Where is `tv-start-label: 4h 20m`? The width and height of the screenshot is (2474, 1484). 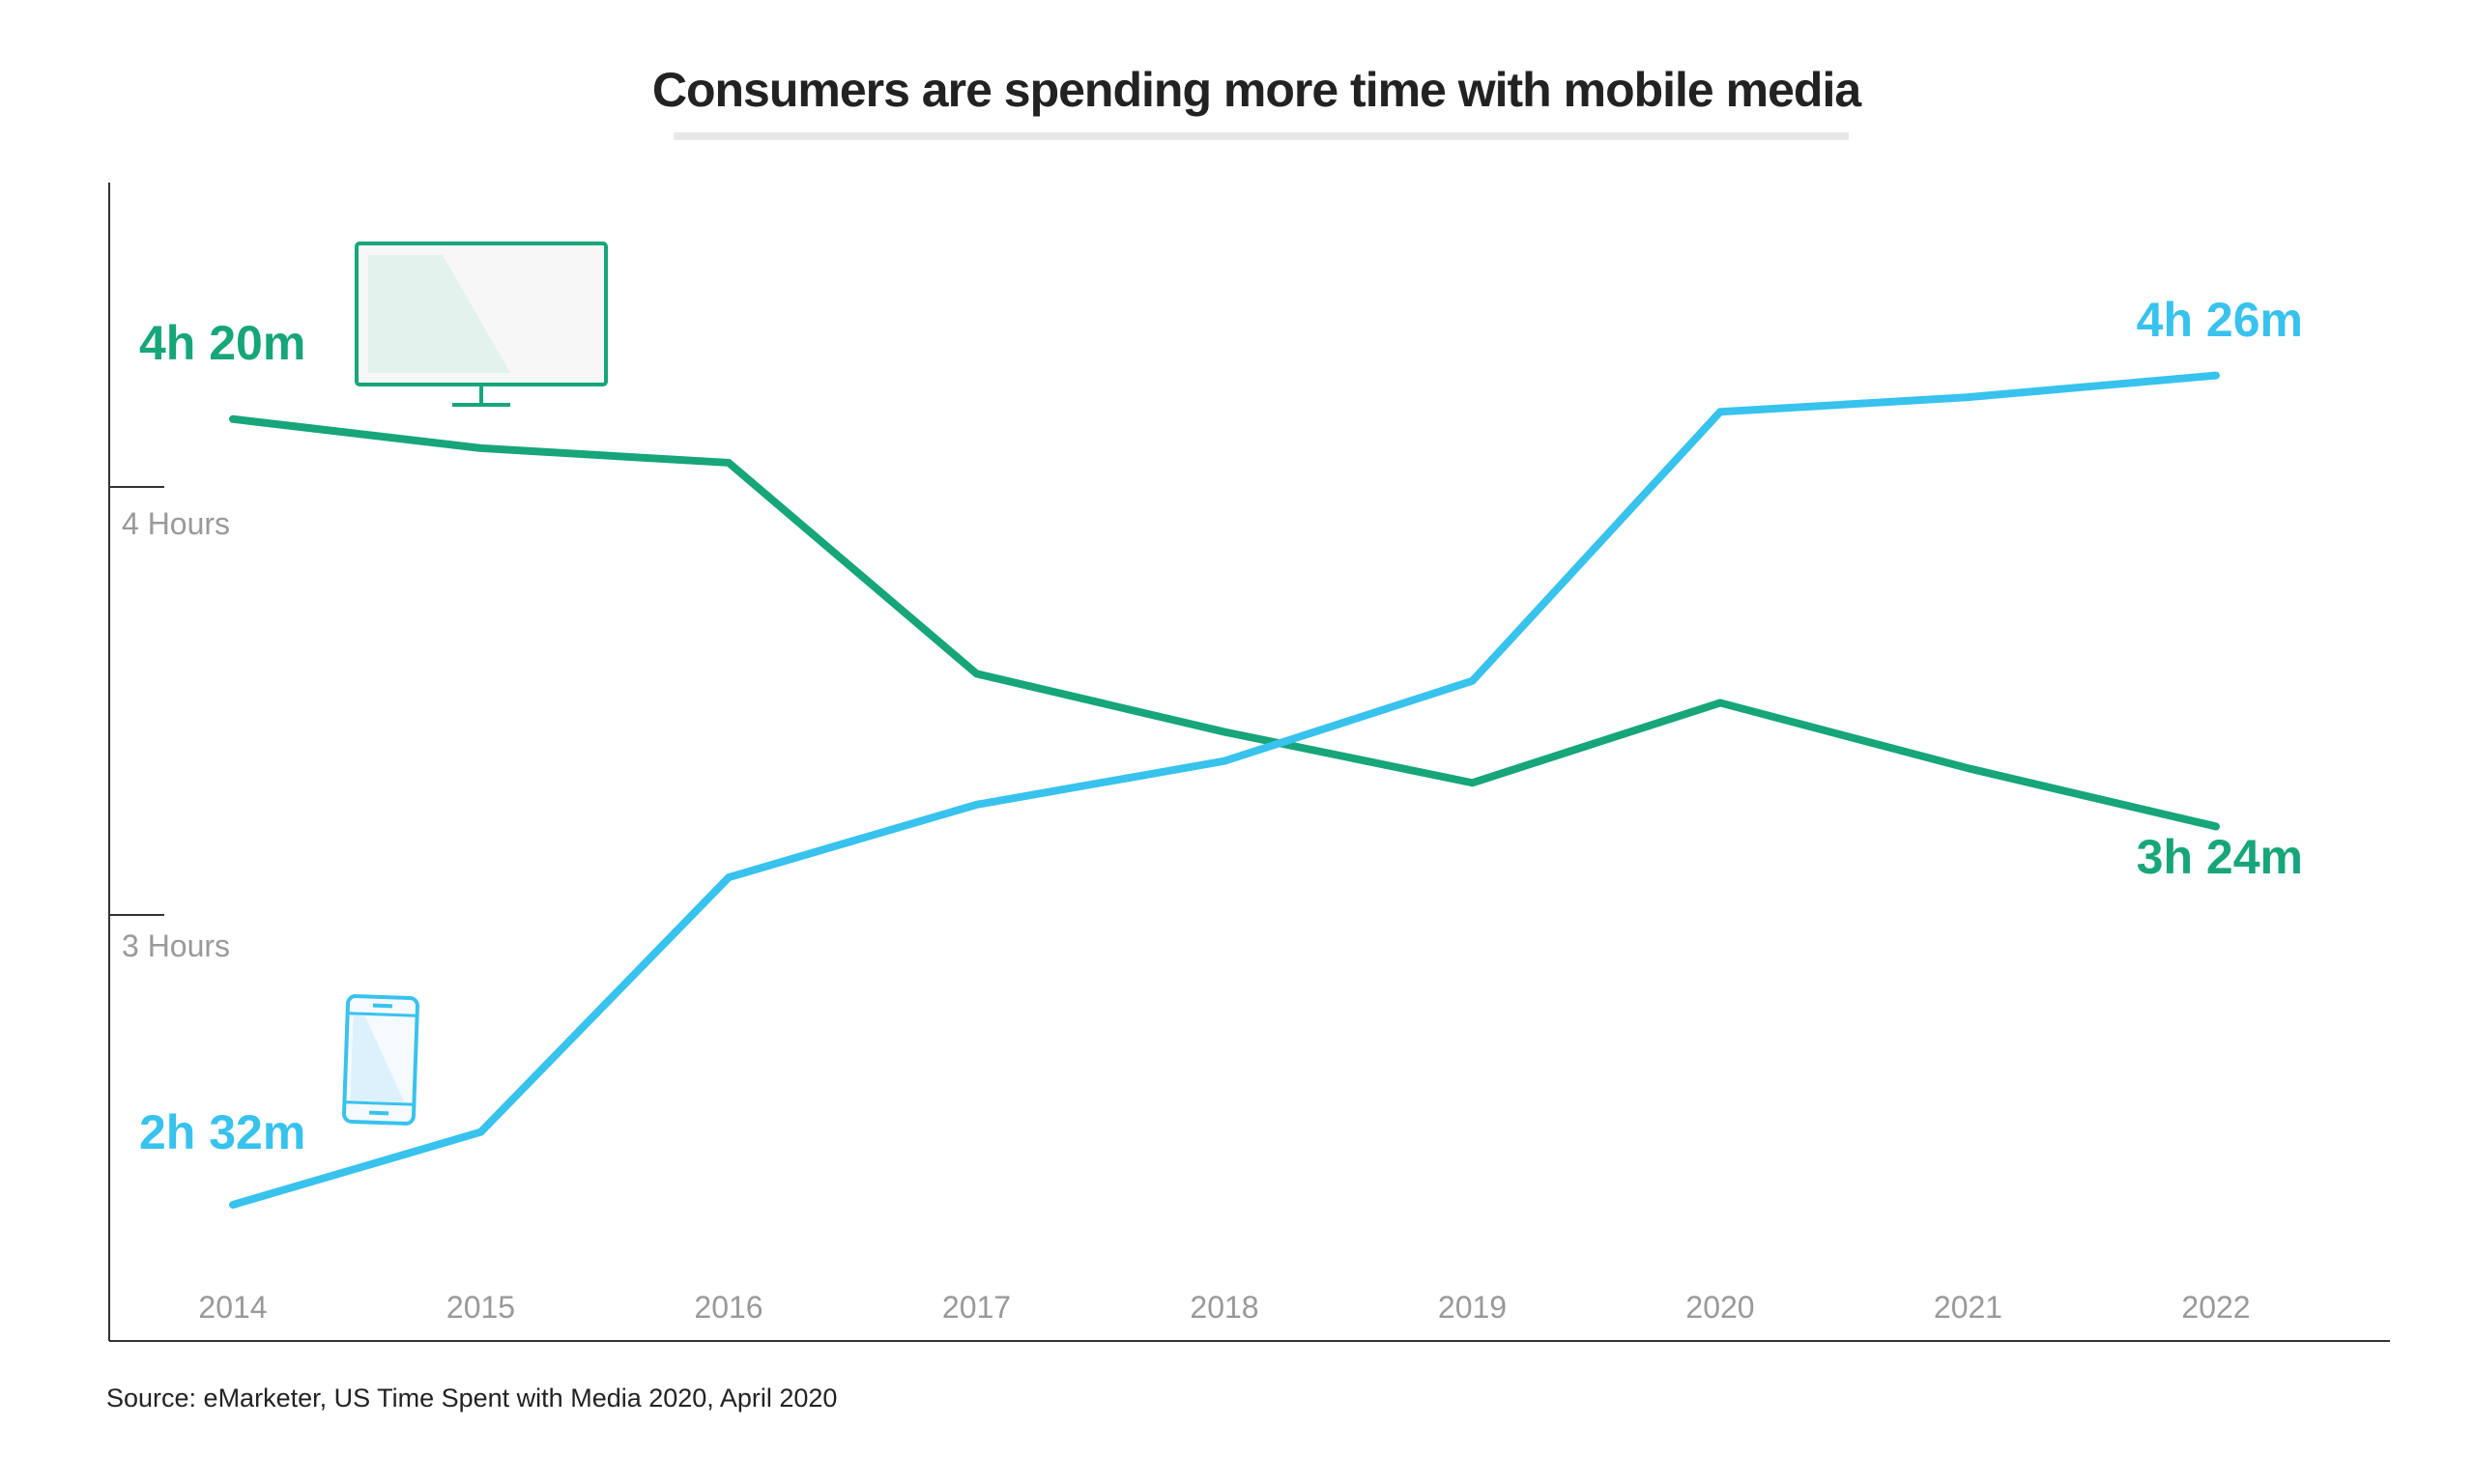 tv-start-label: 4h 20m is located at coordinates (223, 343).